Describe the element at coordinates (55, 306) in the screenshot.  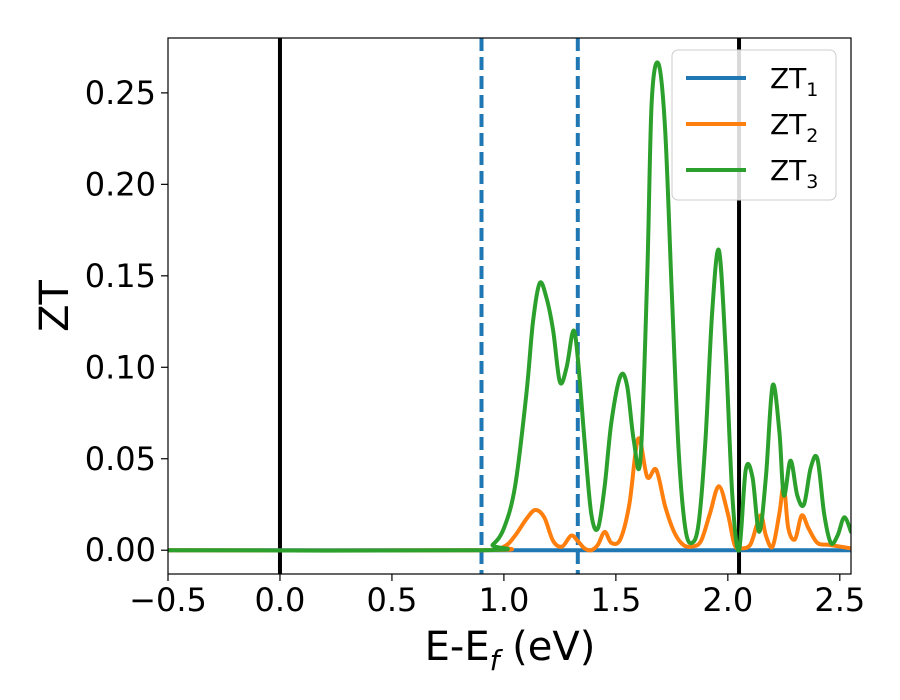
I see `y-axis-title: ZT` at that location.